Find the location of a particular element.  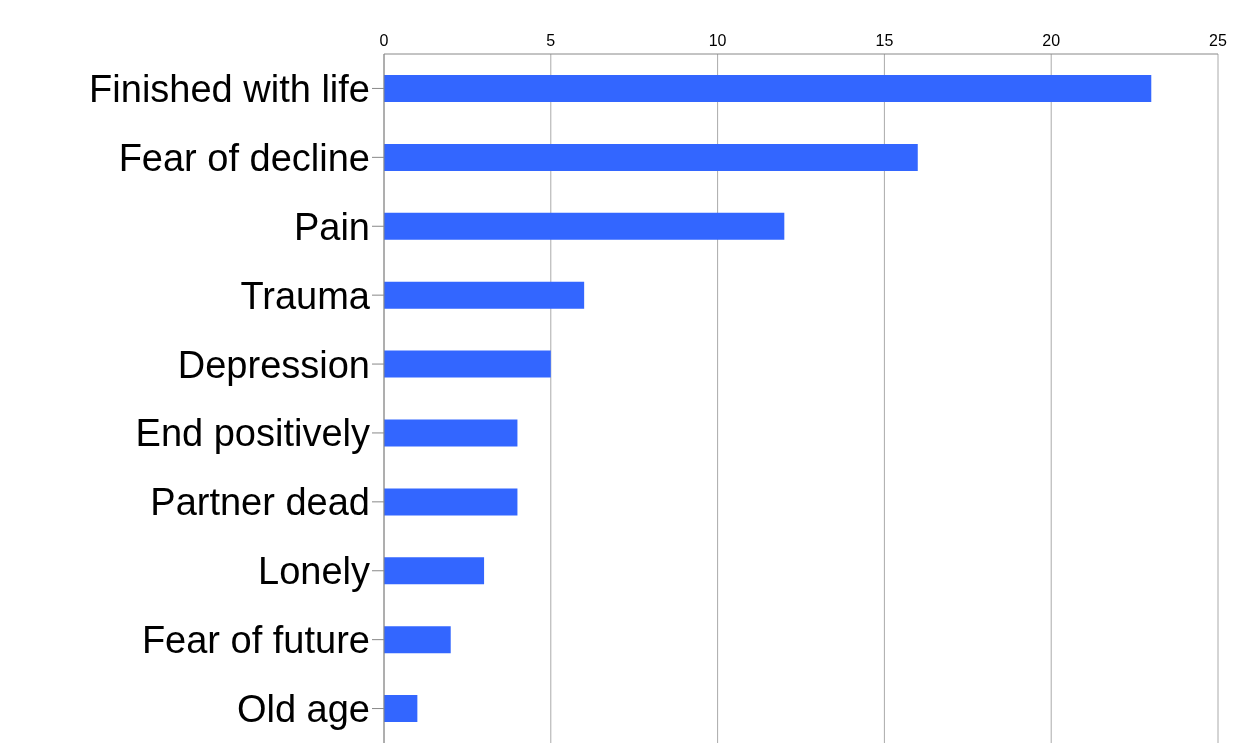

y-tick-label: Old age is located at coordinates (303, 709).